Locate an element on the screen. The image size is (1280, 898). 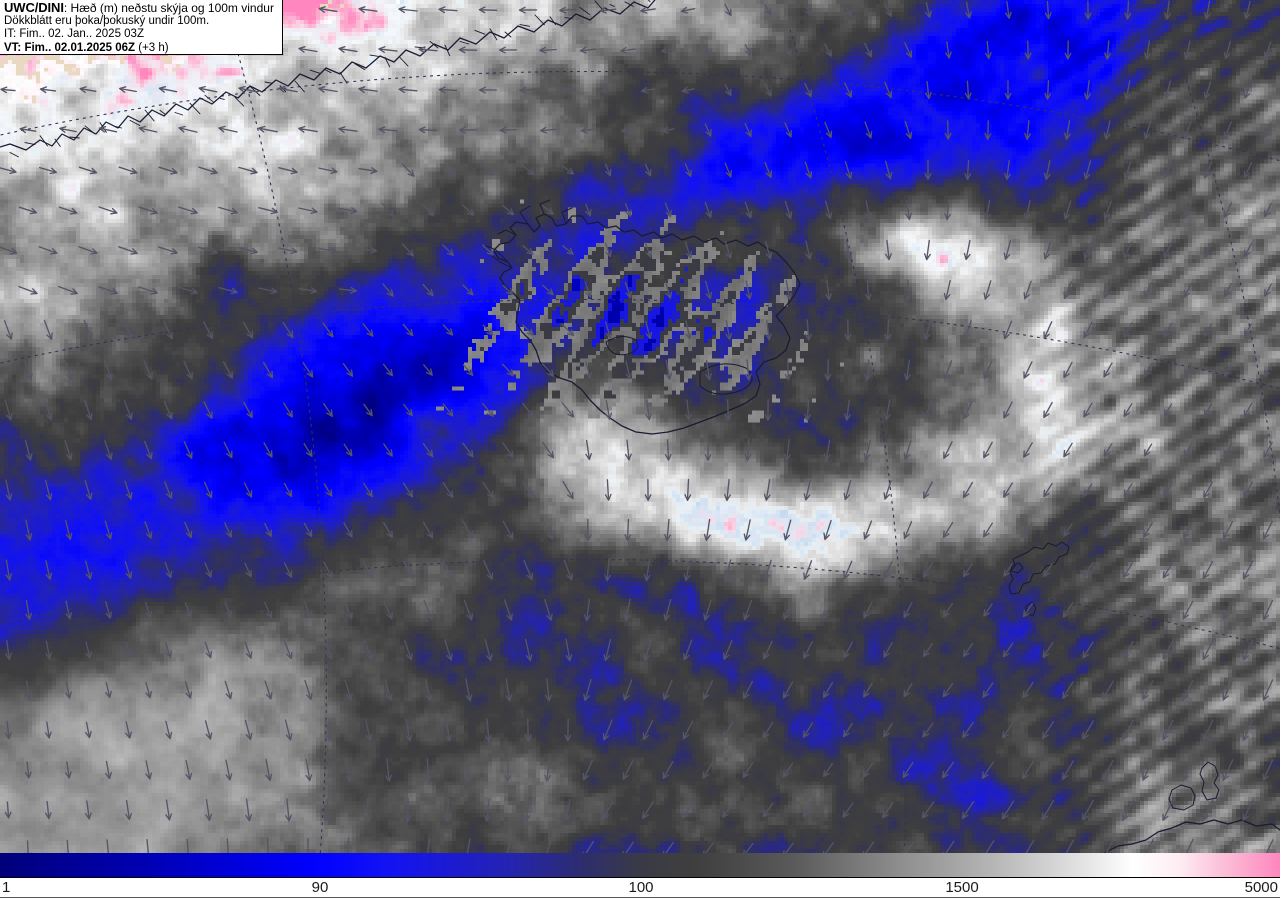
faroe-islands-coastline is located at coordinates (1039, 568).